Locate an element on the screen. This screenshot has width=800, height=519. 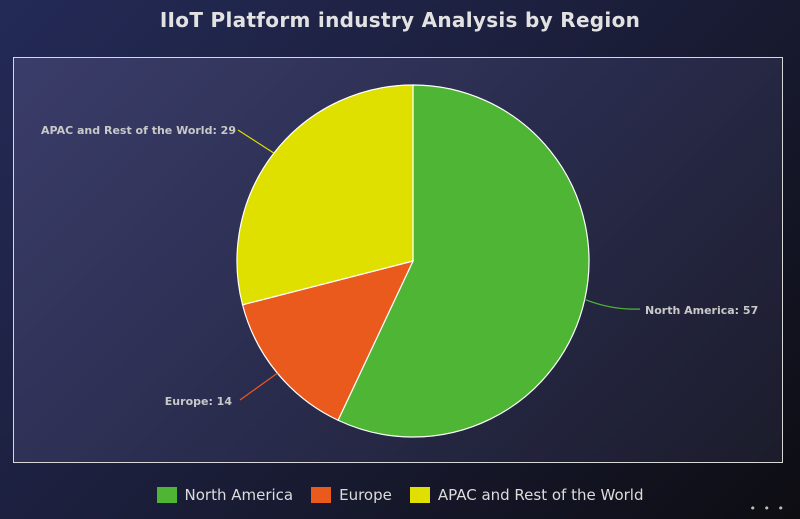
pie-slice-europe is located at coordinates (328, 341).